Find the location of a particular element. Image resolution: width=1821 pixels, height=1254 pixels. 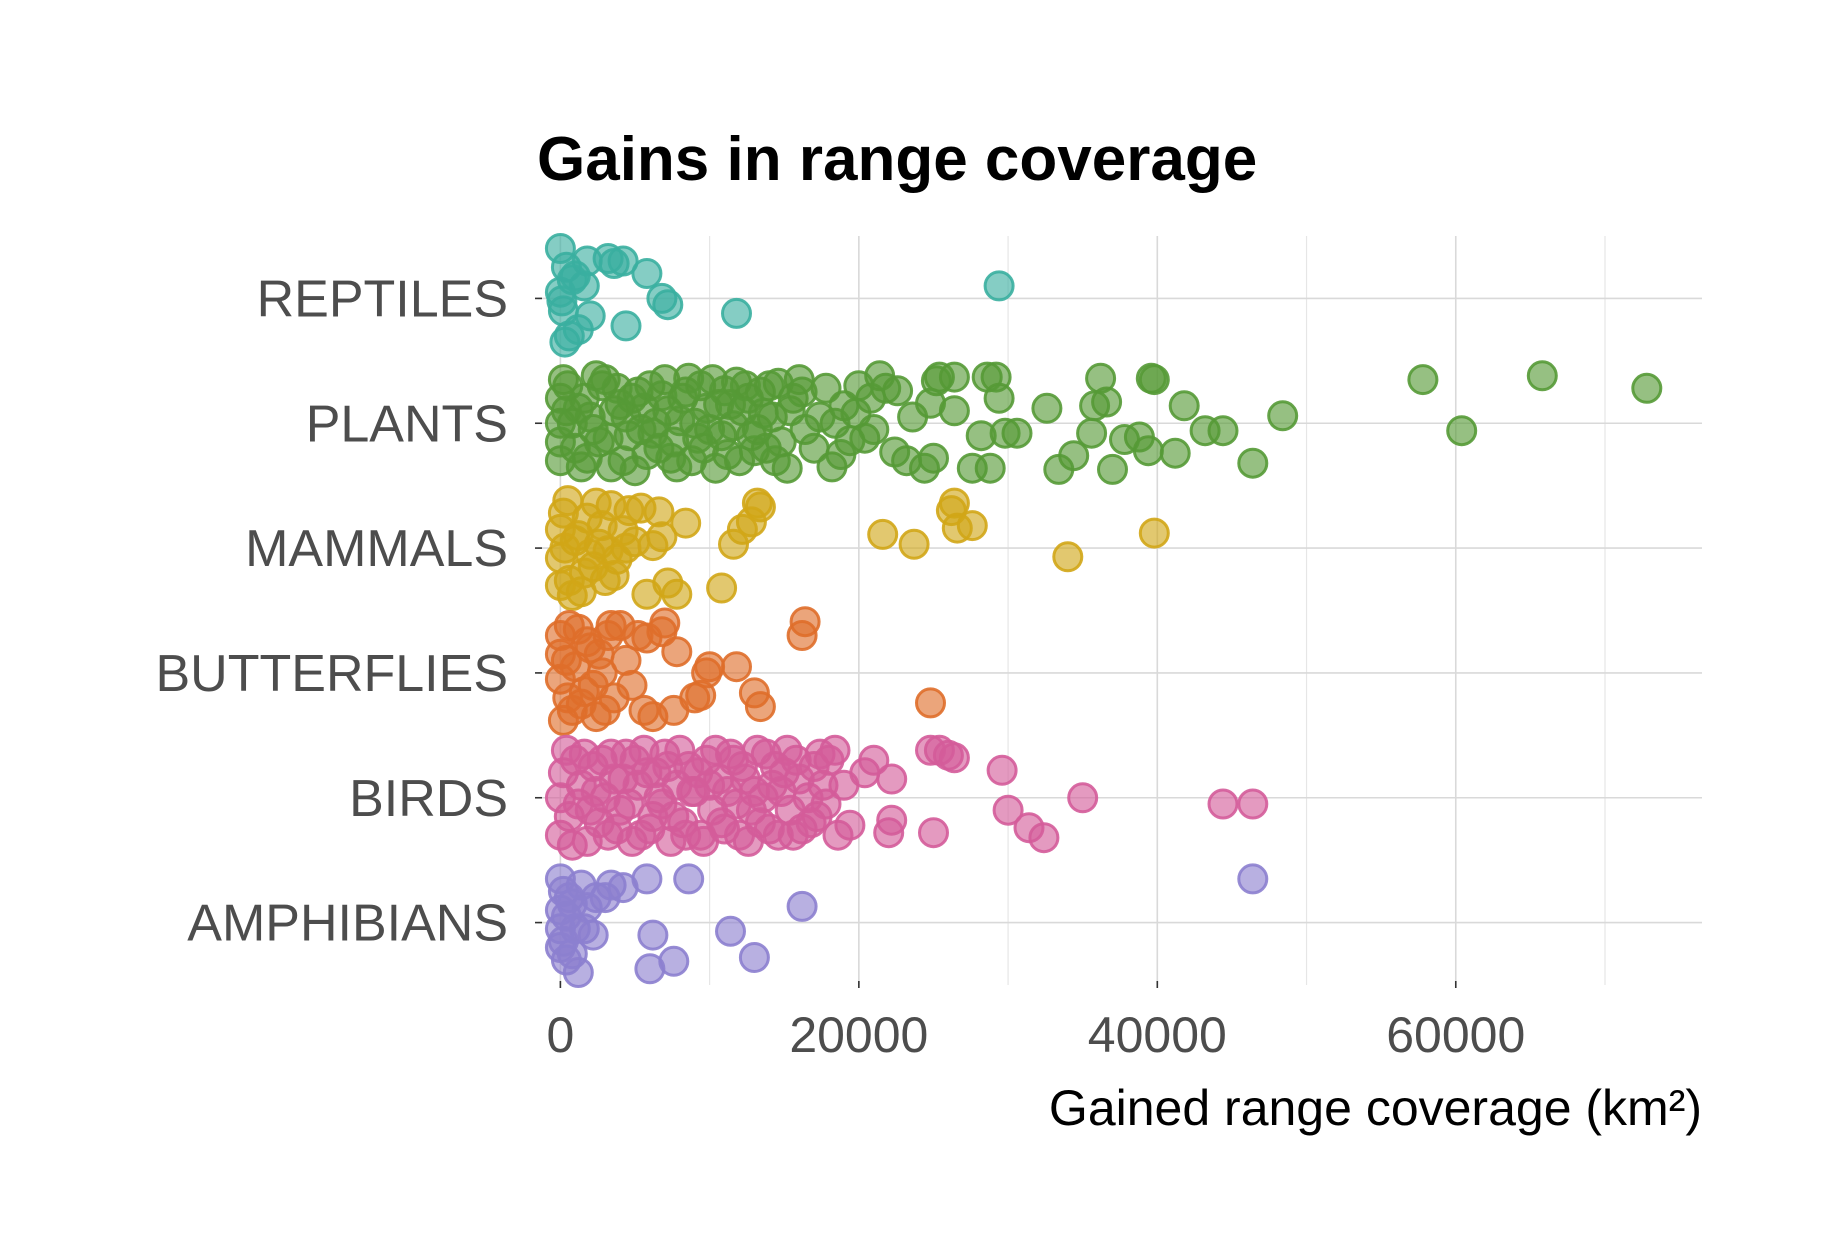

series-mammals is located at coordinates (857, 548).